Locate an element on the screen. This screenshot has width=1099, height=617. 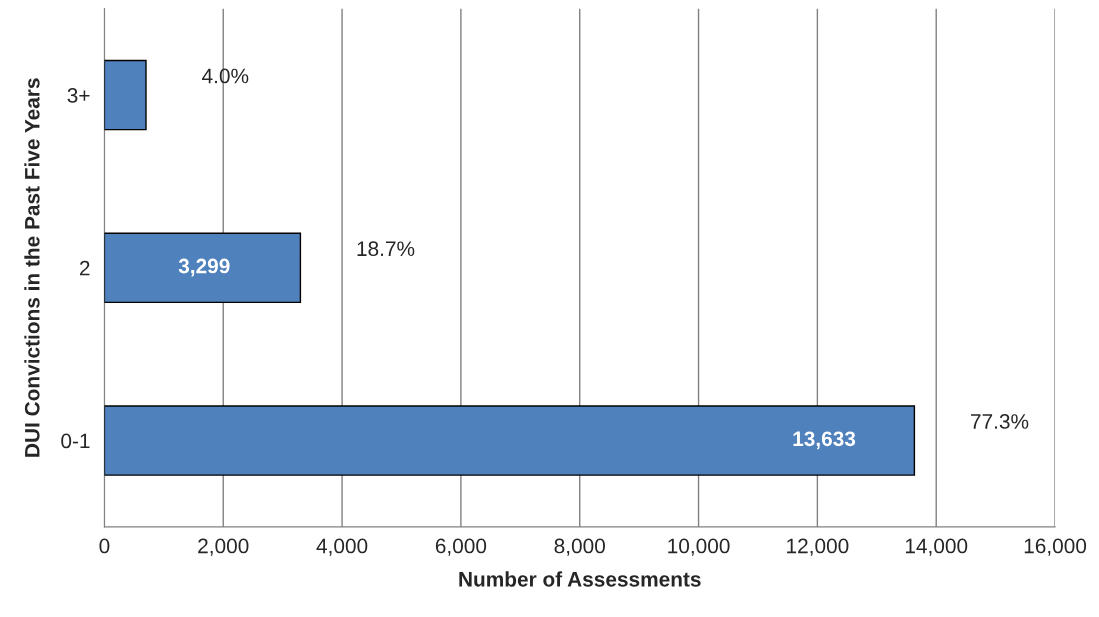
x-axis-title: Number of Assessments is located at coordinates (580, 579).